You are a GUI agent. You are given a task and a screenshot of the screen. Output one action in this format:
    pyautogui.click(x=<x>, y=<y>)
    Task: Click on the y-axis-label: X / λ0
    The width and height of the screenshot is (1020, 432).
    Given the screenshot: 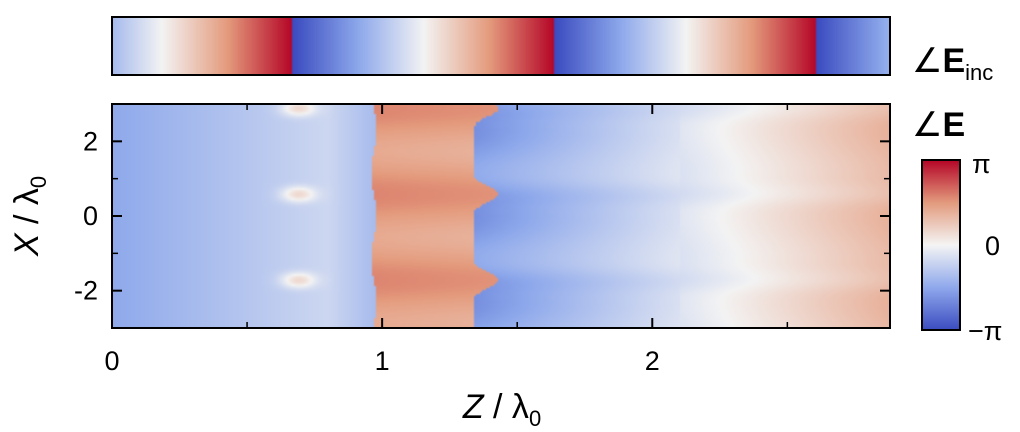 What is the action you would take?
    pyautogui.click(x=29, y=216)
    